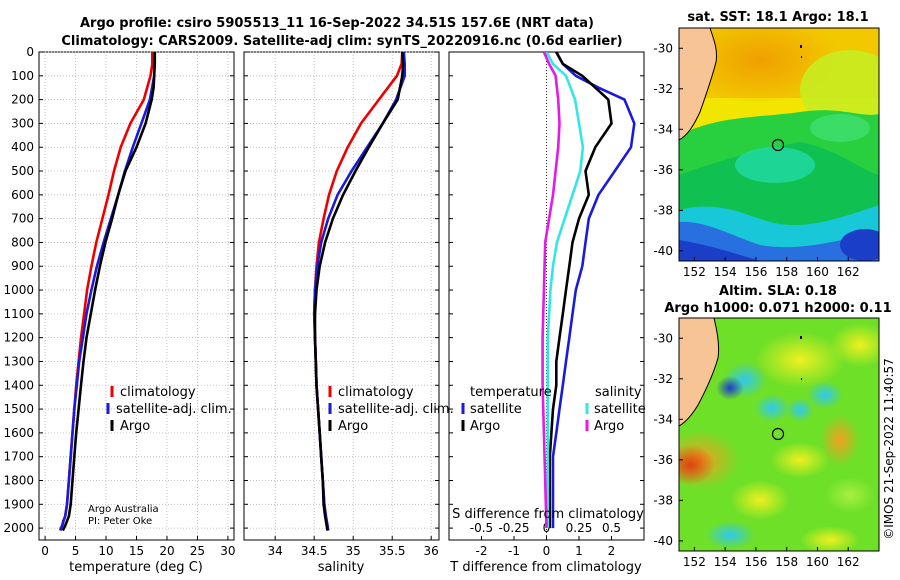 The height and width of the screenshot is (580, 900). What do you see at coordinates (227, 551) in the screenshot?
I see `x-tick-label: 30` at bounding box center [227, 551].